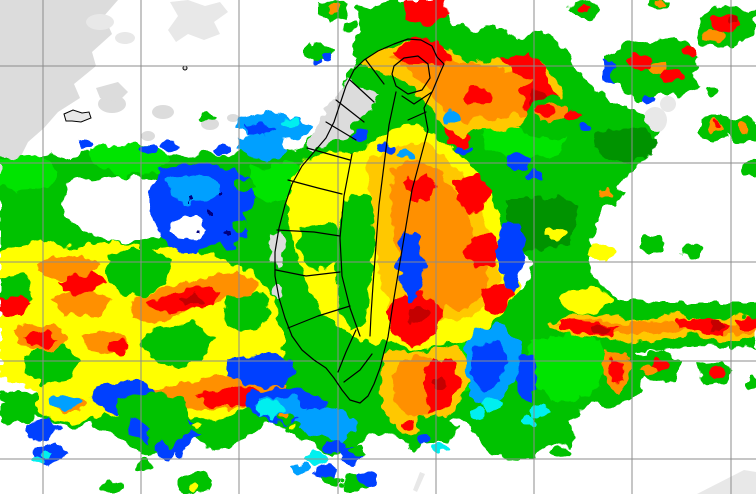 Image resolution: width=756 pixels, height=494 pixels. I want to click on land-gap-west-coast, so click(277, 249).